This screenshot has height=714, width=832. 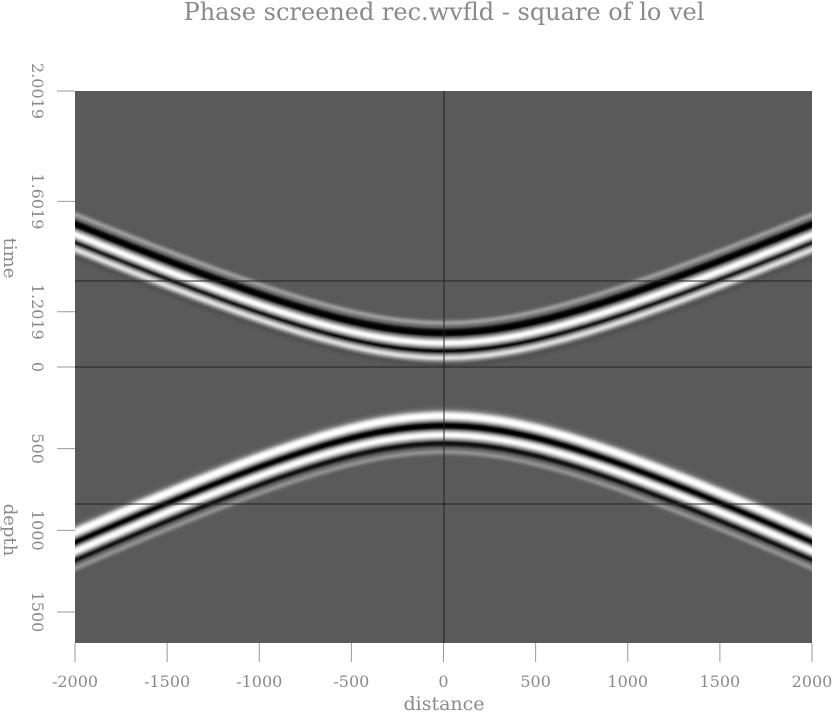 What do you see at coordinates (75, 681) in the screenshot?
I see `x-tick-label: -2000` at bounding box center [75, 681].